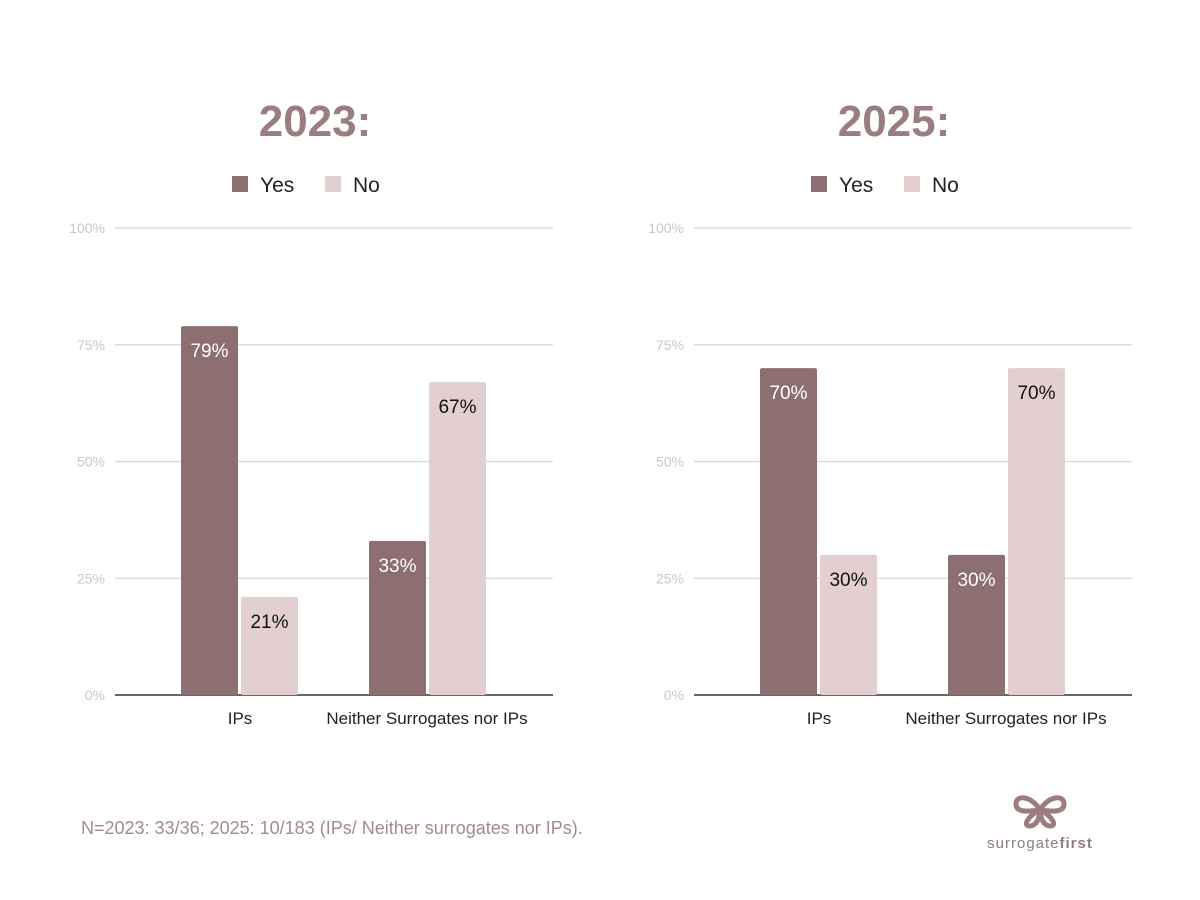 The height and width of the screenshot is (900, 1200). What do you see at coordinates (315, 121) in the screenshot?
I see `chart-title: 2023:` at bounding box center [315, 121].